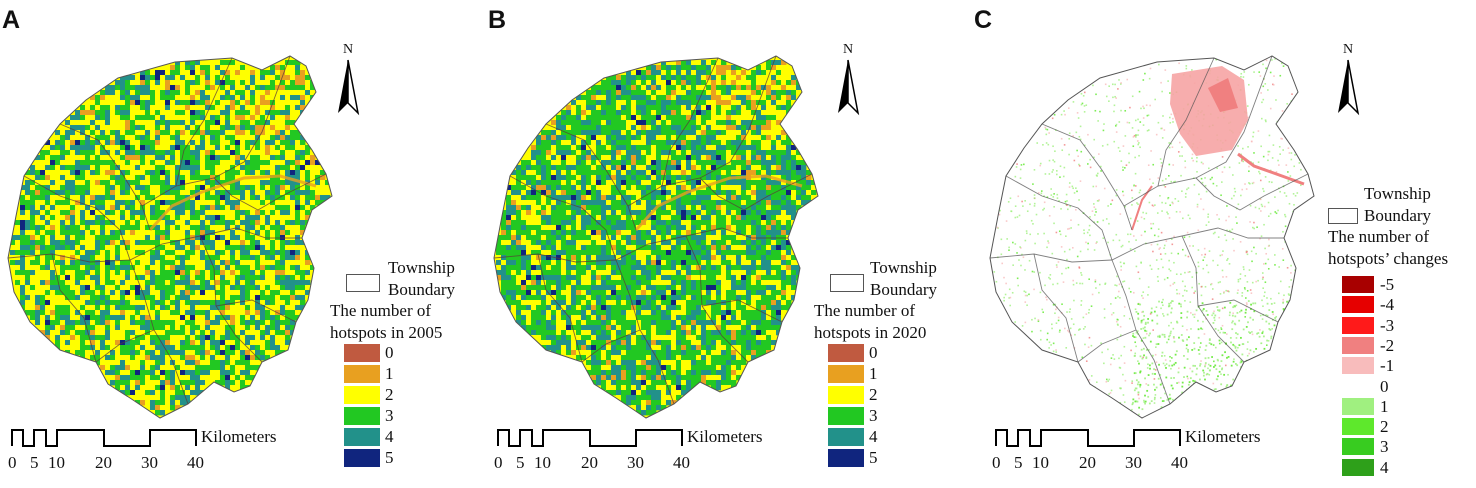  I want to click on panel-letter: A, so click(11, 20).